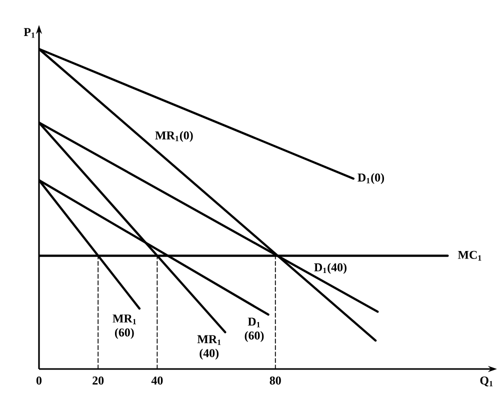 Image resolution: width=503 pixels, height=402 pixels. I want to click on x-tick-label: 20, so click(98, 380).